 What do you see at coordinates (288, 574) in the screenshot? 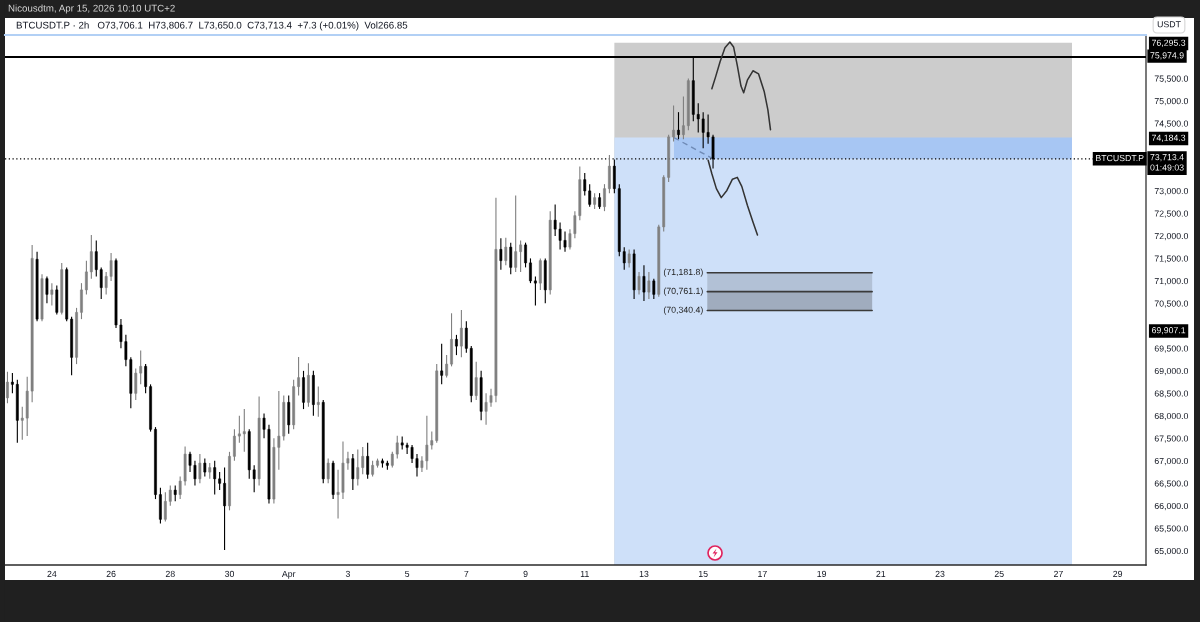
I see `x-tick-label: Apr` at bounding box center [288, 574].